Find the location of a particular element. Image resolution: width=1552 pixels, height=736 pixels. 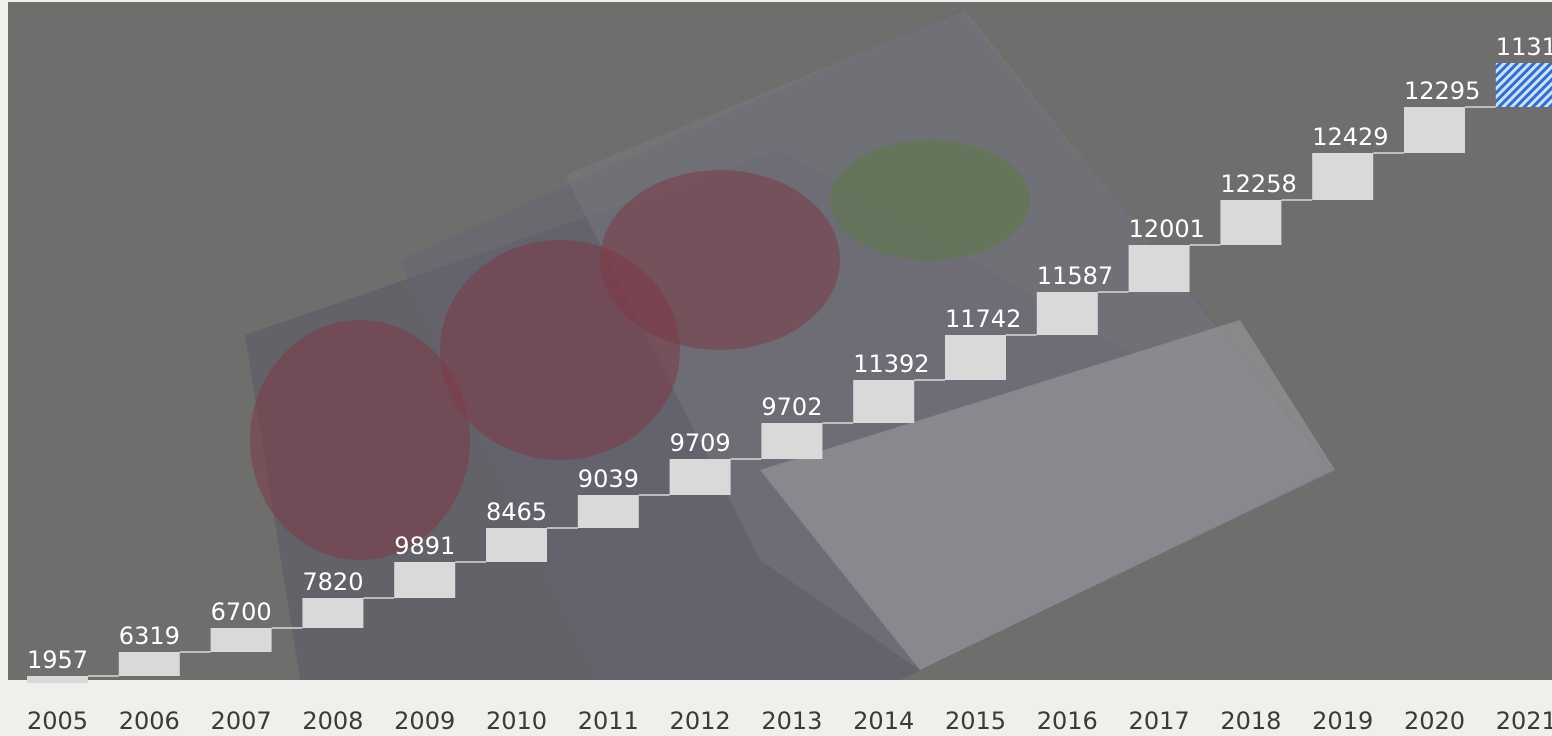

year-label: 2019 is located at coordinates (1342, 721).